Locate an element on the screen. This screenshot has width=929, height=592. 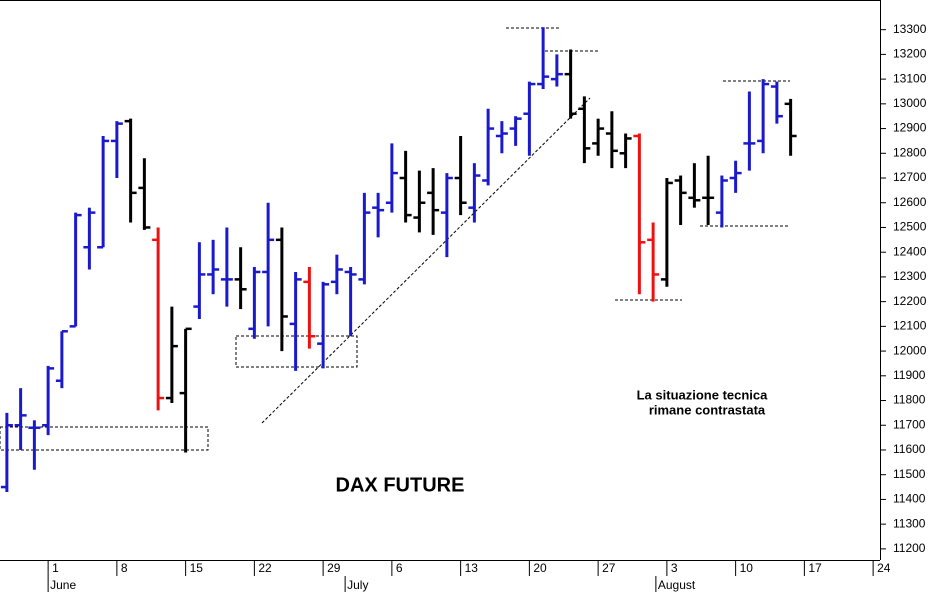
y-tick-label: 13000 is located at coordinates (910, 103).